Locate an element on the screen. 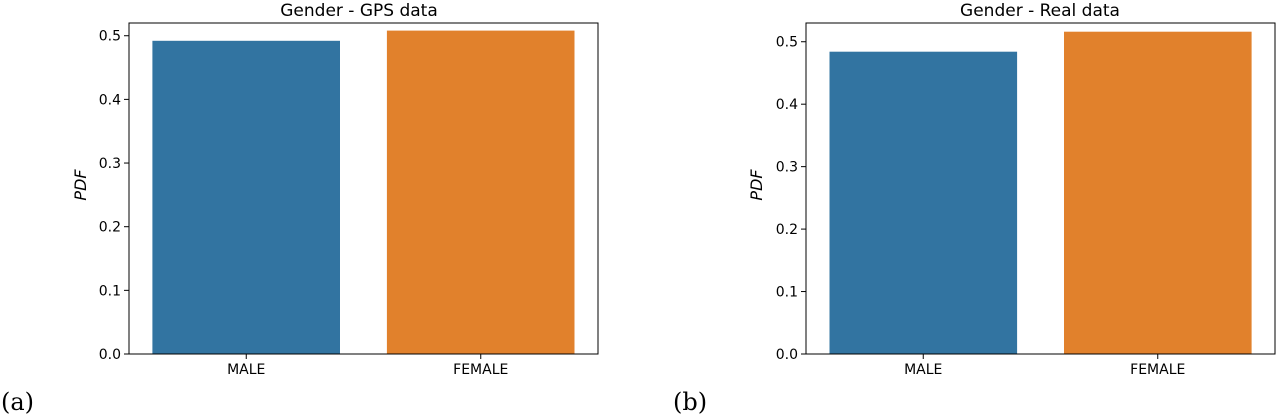 This screenshot has height=418, width=1280. panel-label: (a) is located at coordinates (17, 402).